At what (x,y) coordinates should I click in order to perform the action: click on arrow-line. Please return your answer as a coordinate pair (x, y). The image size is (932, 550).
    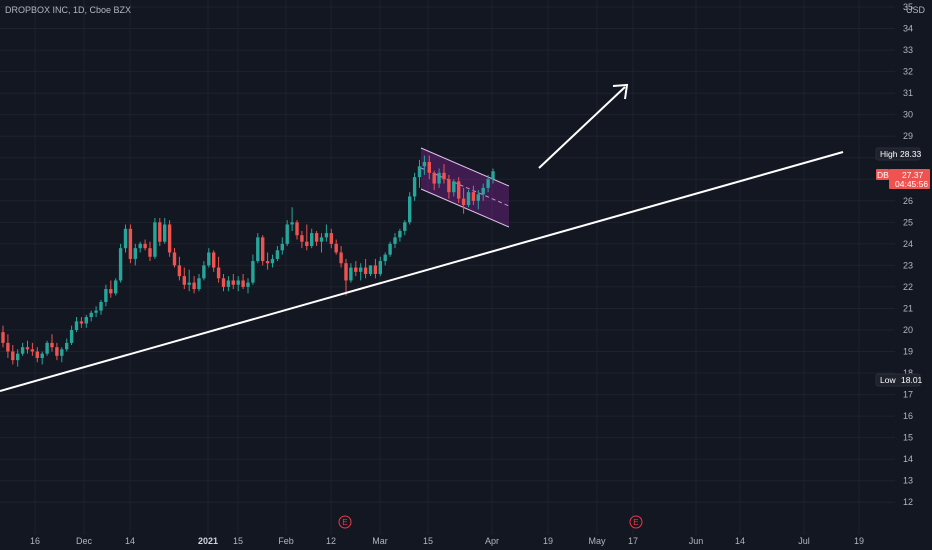
    Looking at the image, I should click on (582, 127).